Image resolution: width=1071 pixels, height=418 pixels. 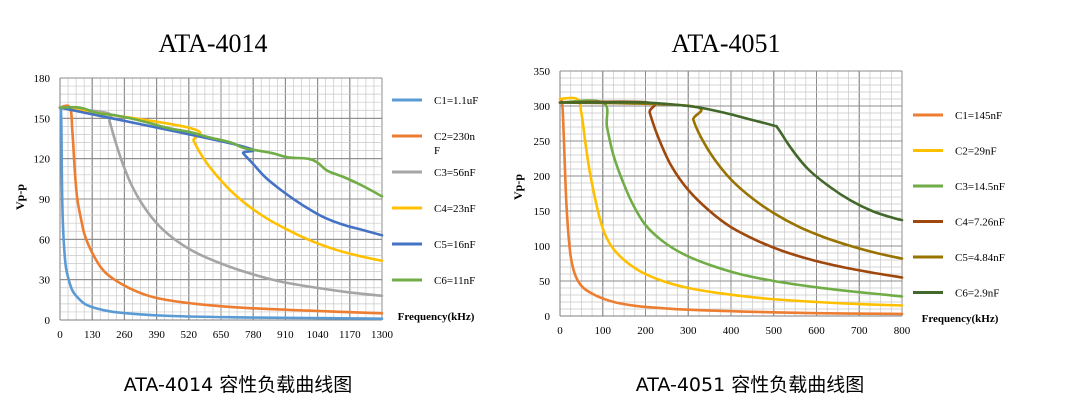 I want to click on chart2-legend-label-5: C5=4.84nF, so click(x=980, y=258).